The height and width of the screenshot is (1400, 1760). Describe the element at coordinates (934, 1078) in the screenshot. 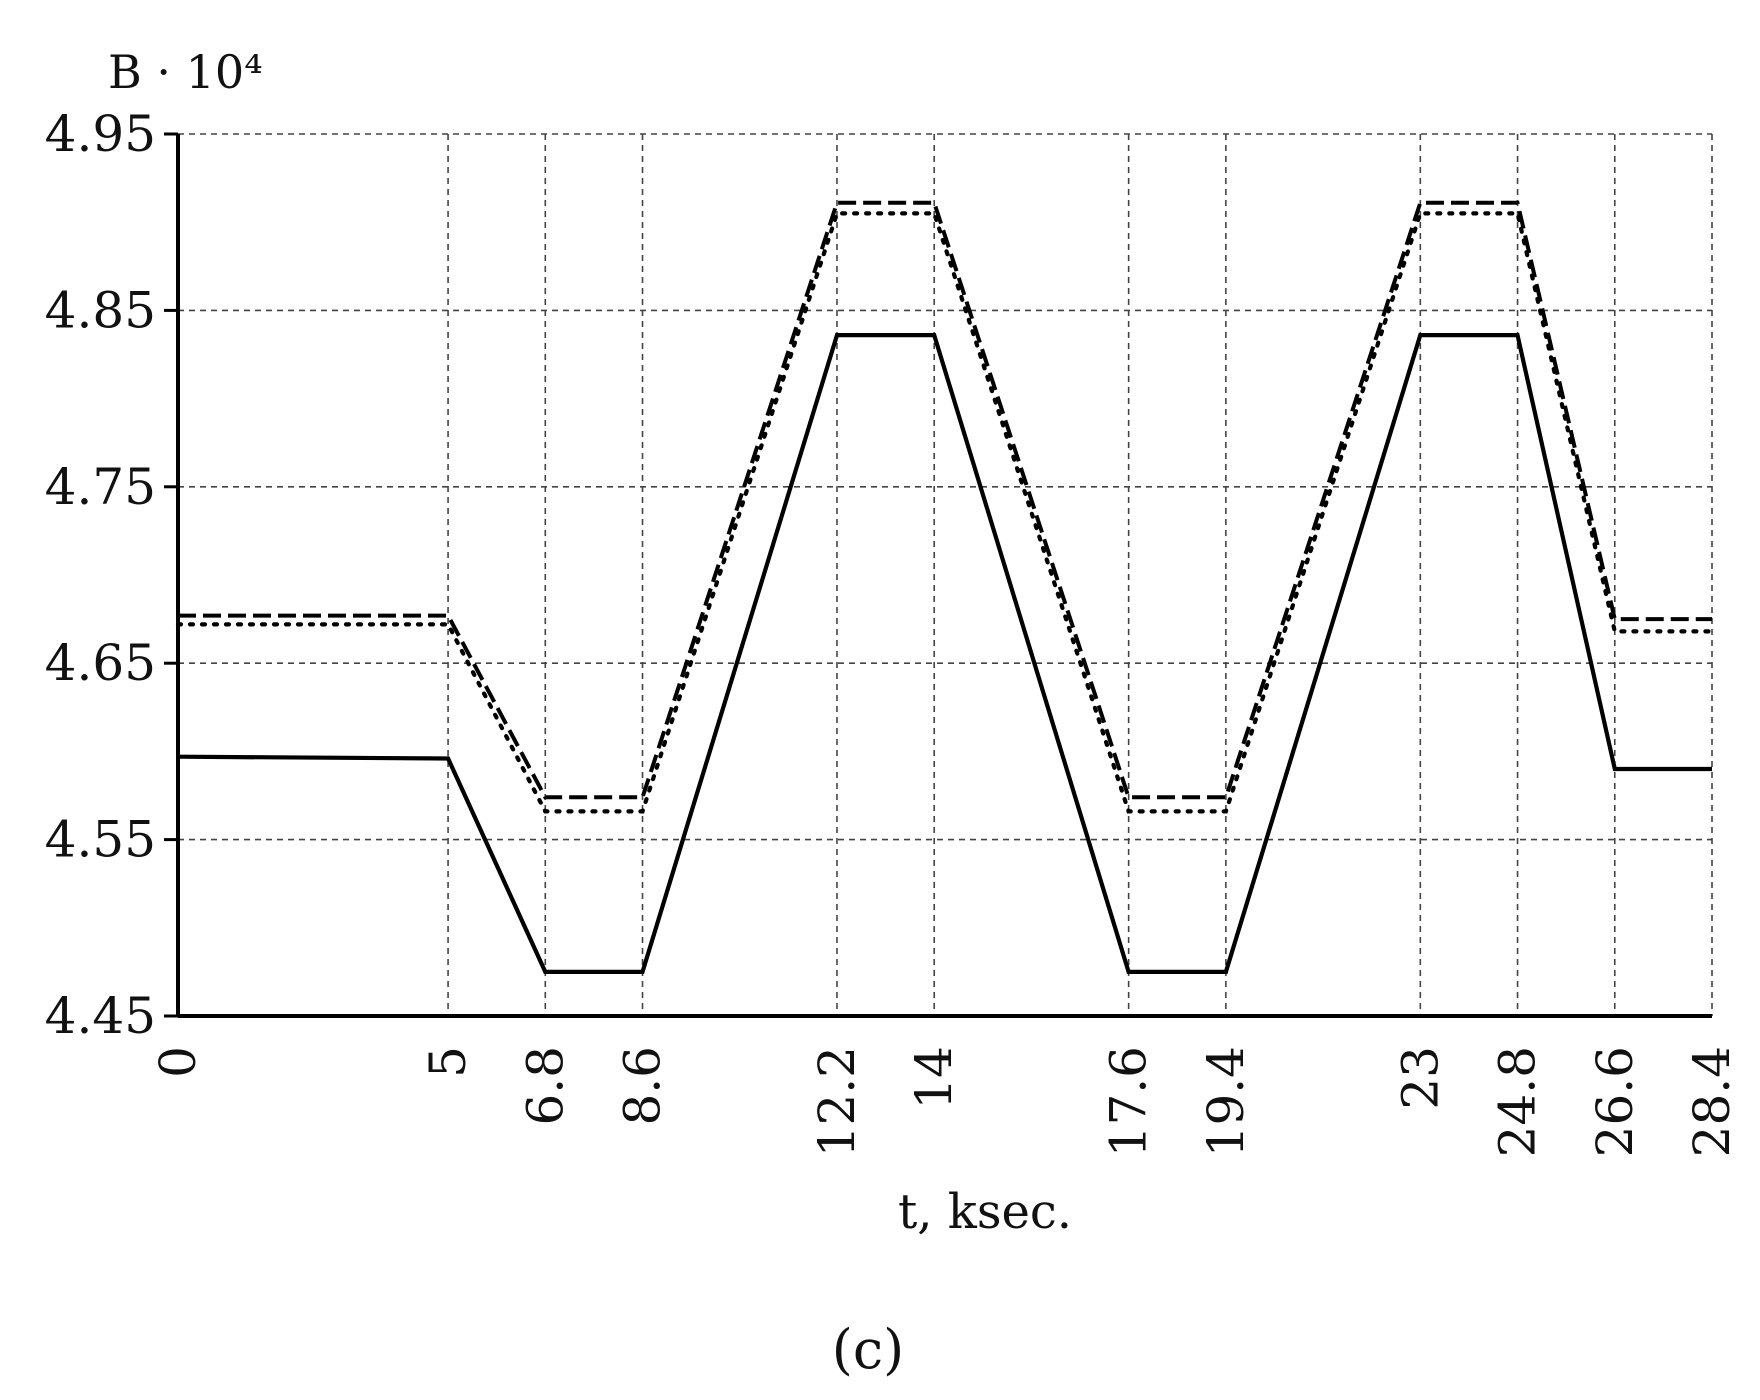

I see `x-tick-label: 14` at that location.